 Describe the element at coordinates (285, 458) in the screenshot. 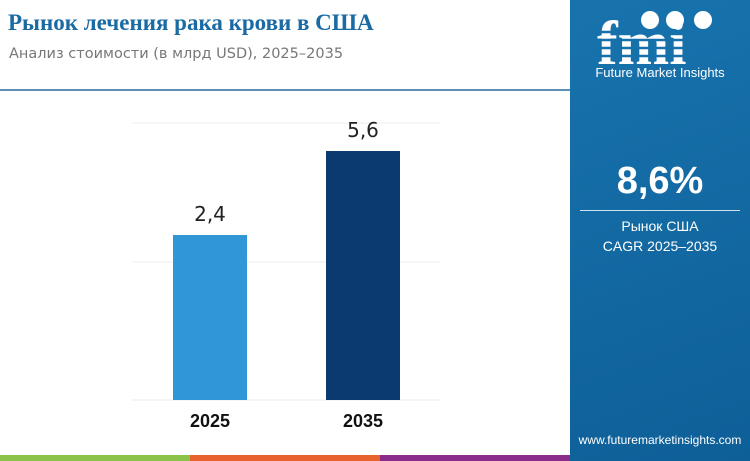

I see `footer-stripe-orange` at that location.